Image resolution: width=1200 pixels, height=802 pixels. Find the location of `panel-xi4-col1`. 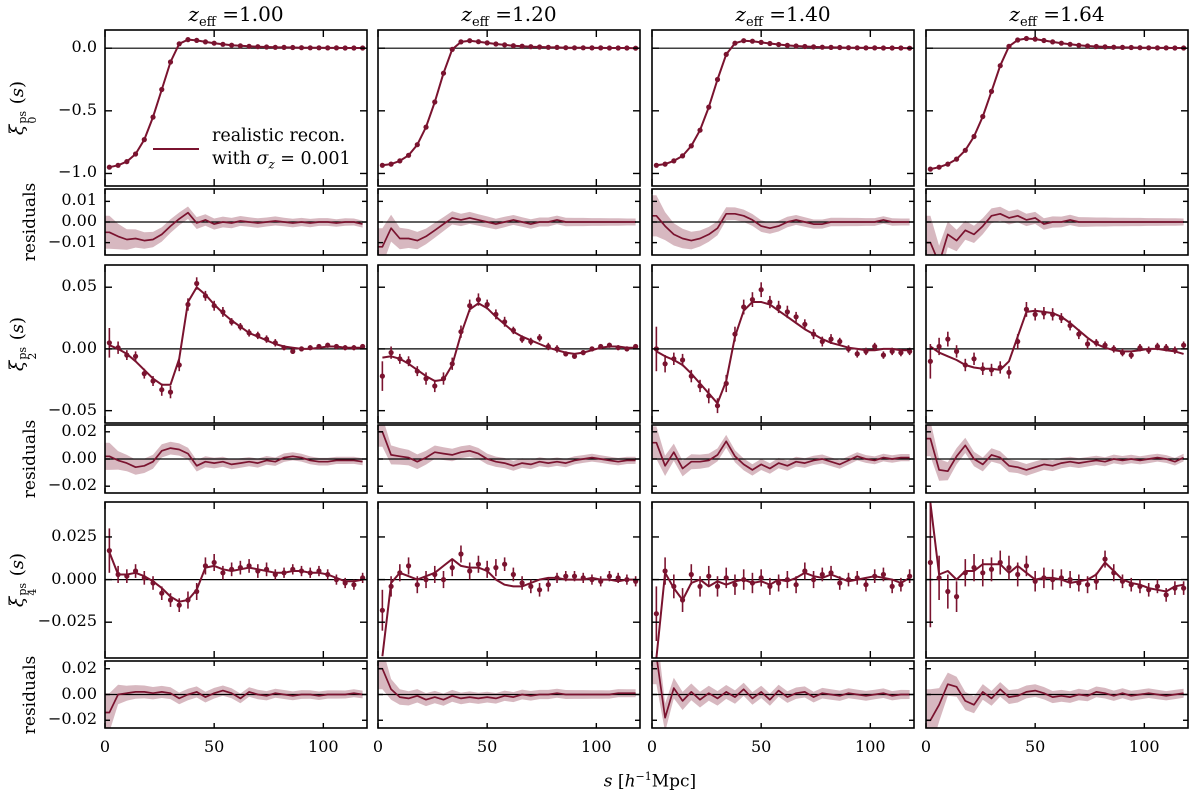

panel-xi4-col1 is located at coordinates (236, 580).